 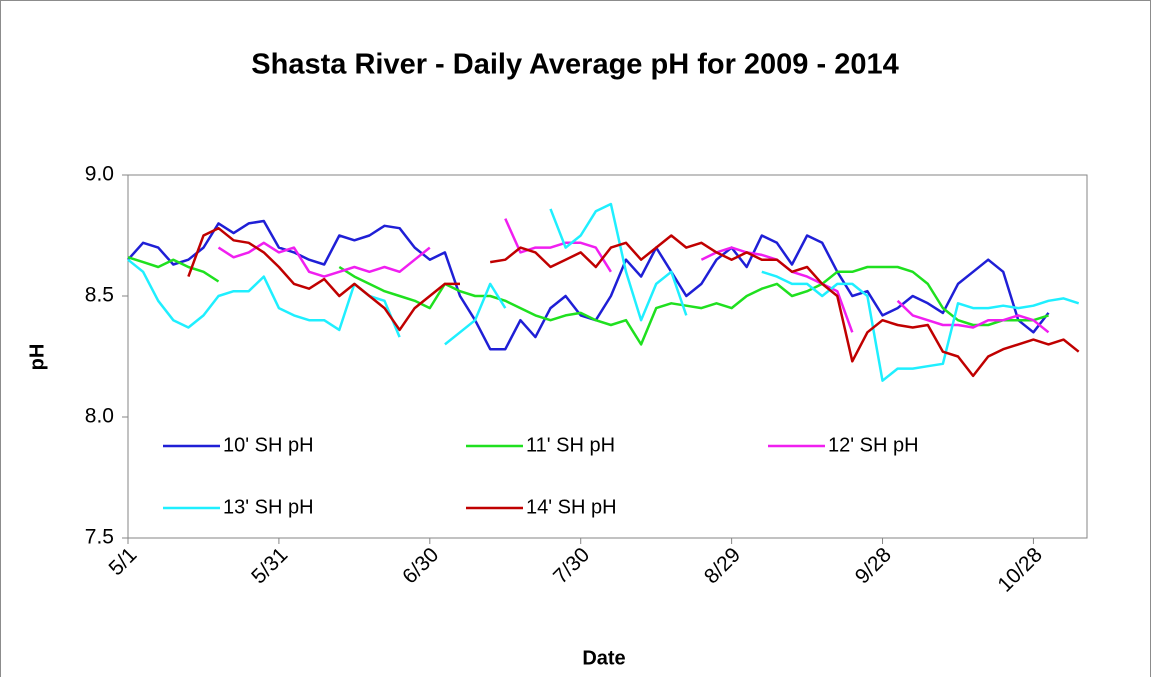 What do you see at coordinates (873, 445) in the screenshot?
I see `legend-label: 12' SH pH` at bounding box center [873, 445].